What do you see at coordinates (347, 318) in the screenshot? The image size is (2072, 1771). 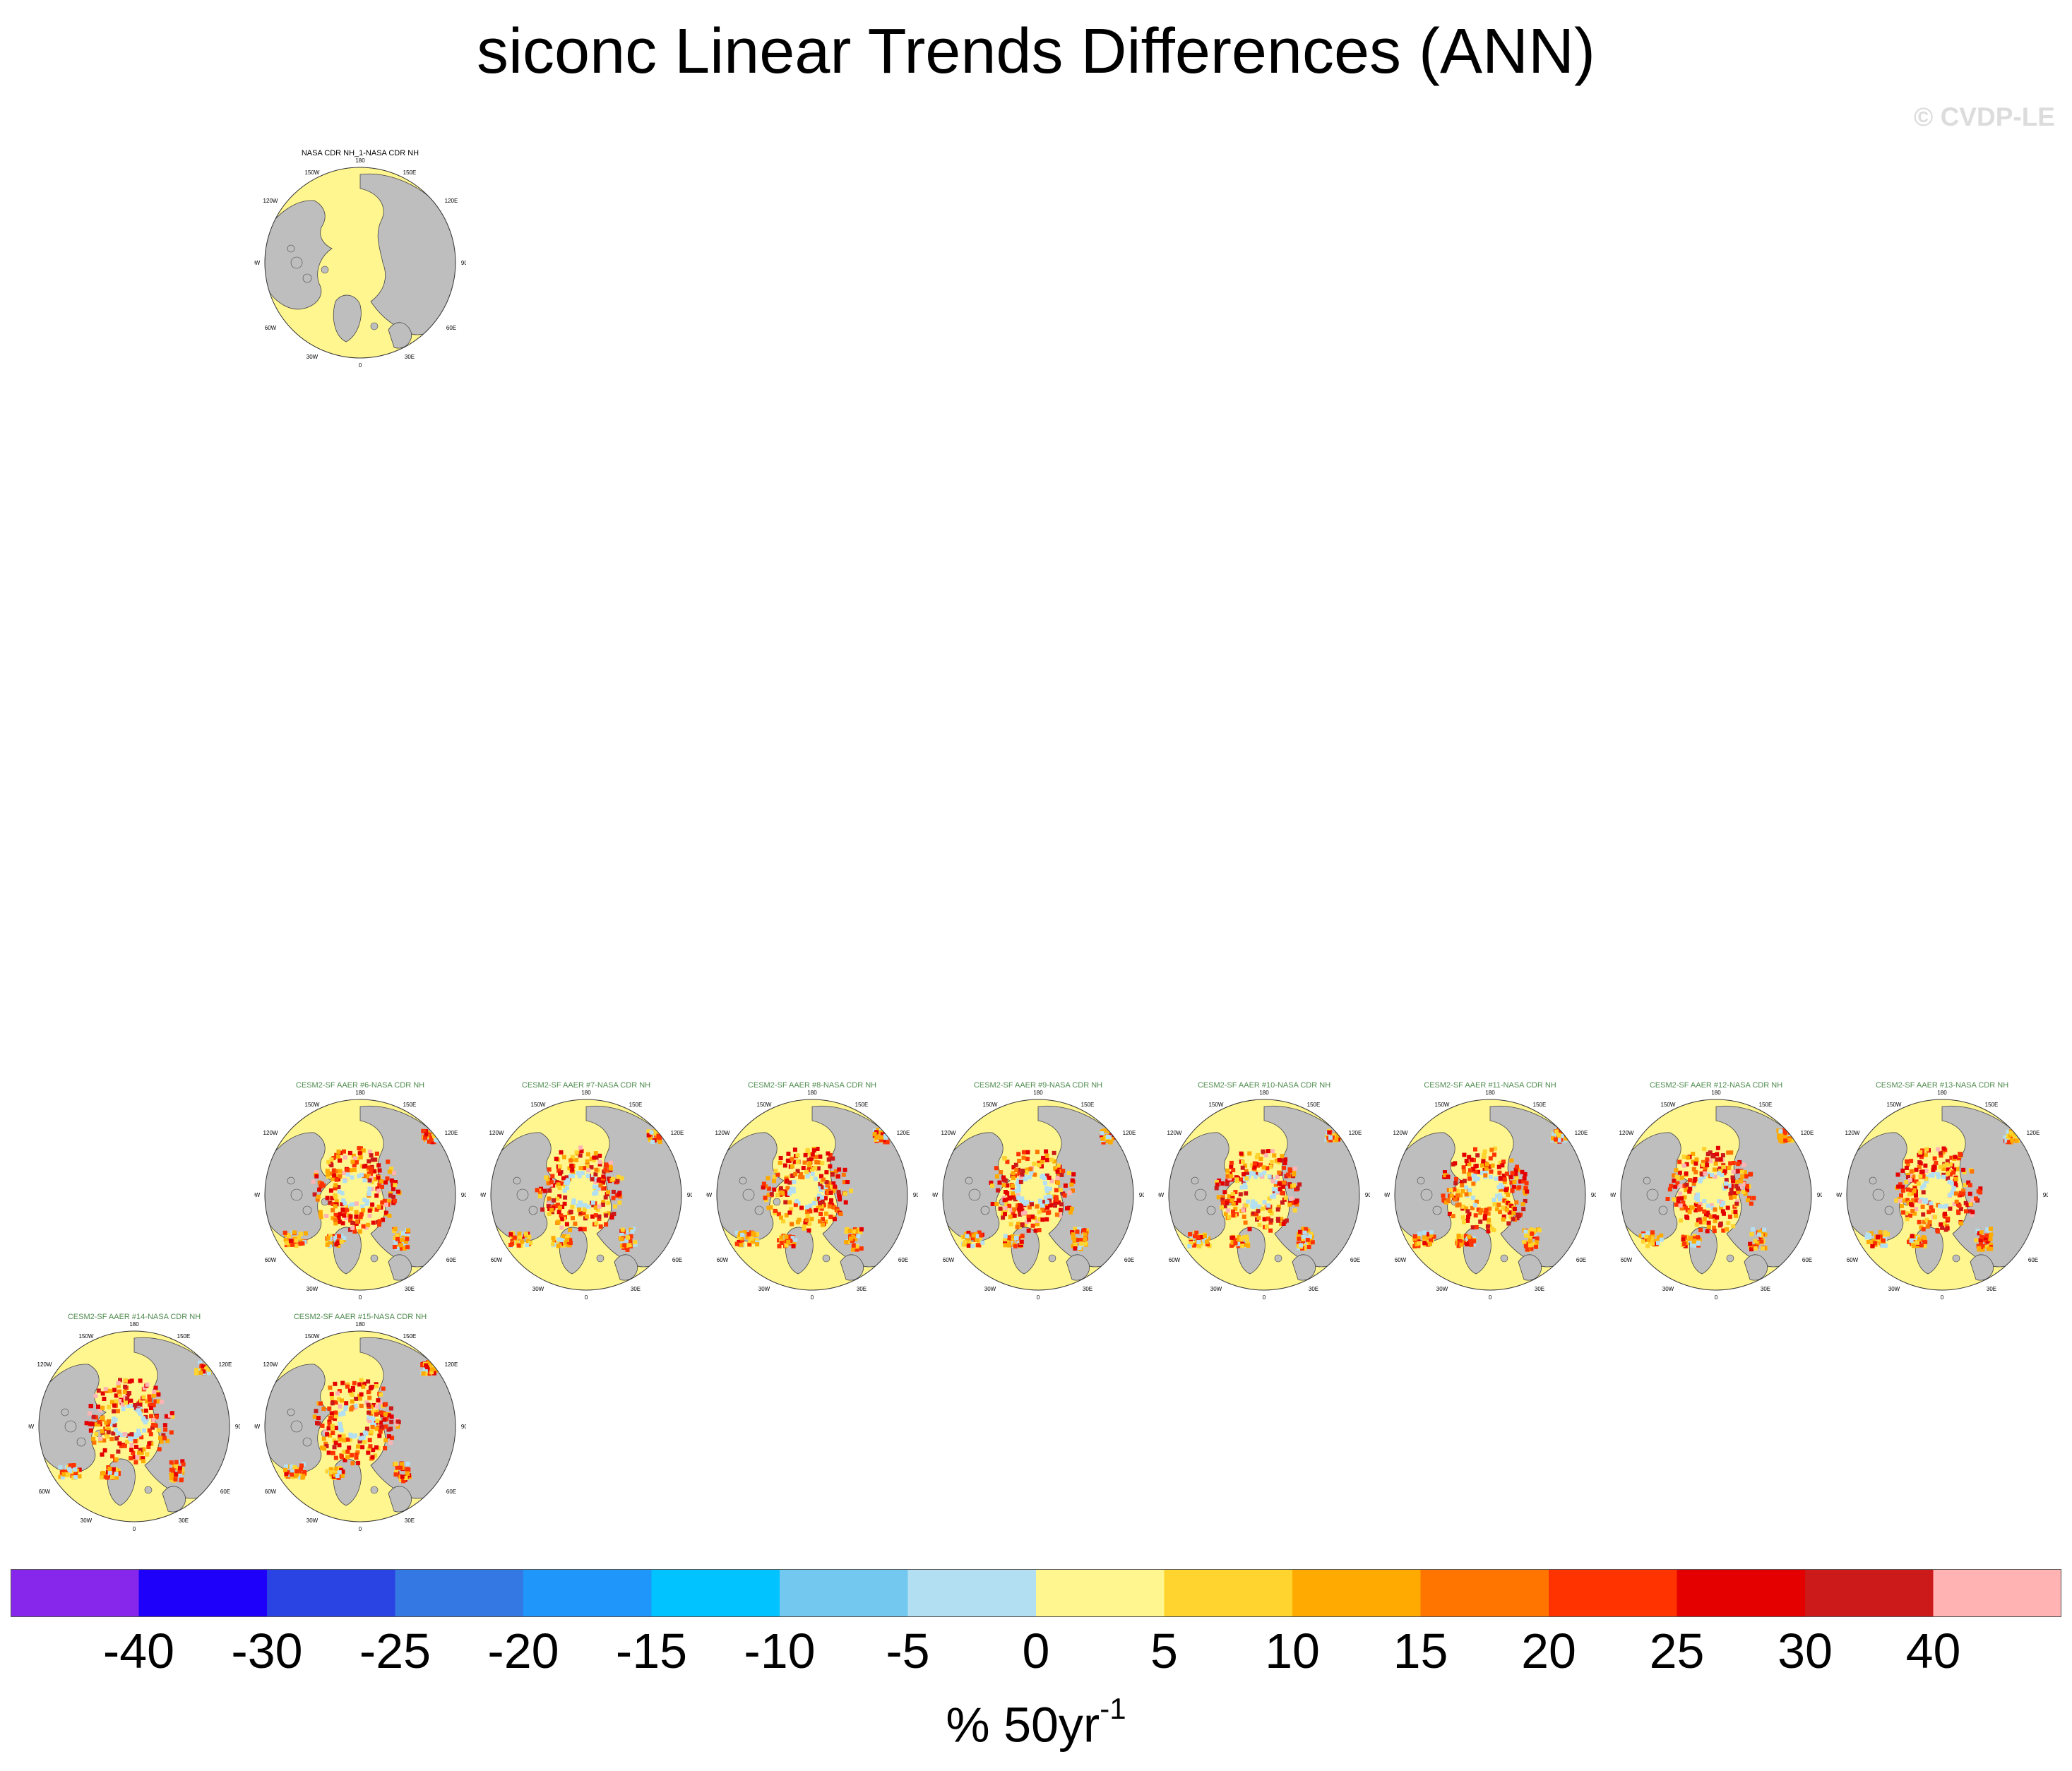 I see `greenland-landmass` at bounding box center [347, 318].